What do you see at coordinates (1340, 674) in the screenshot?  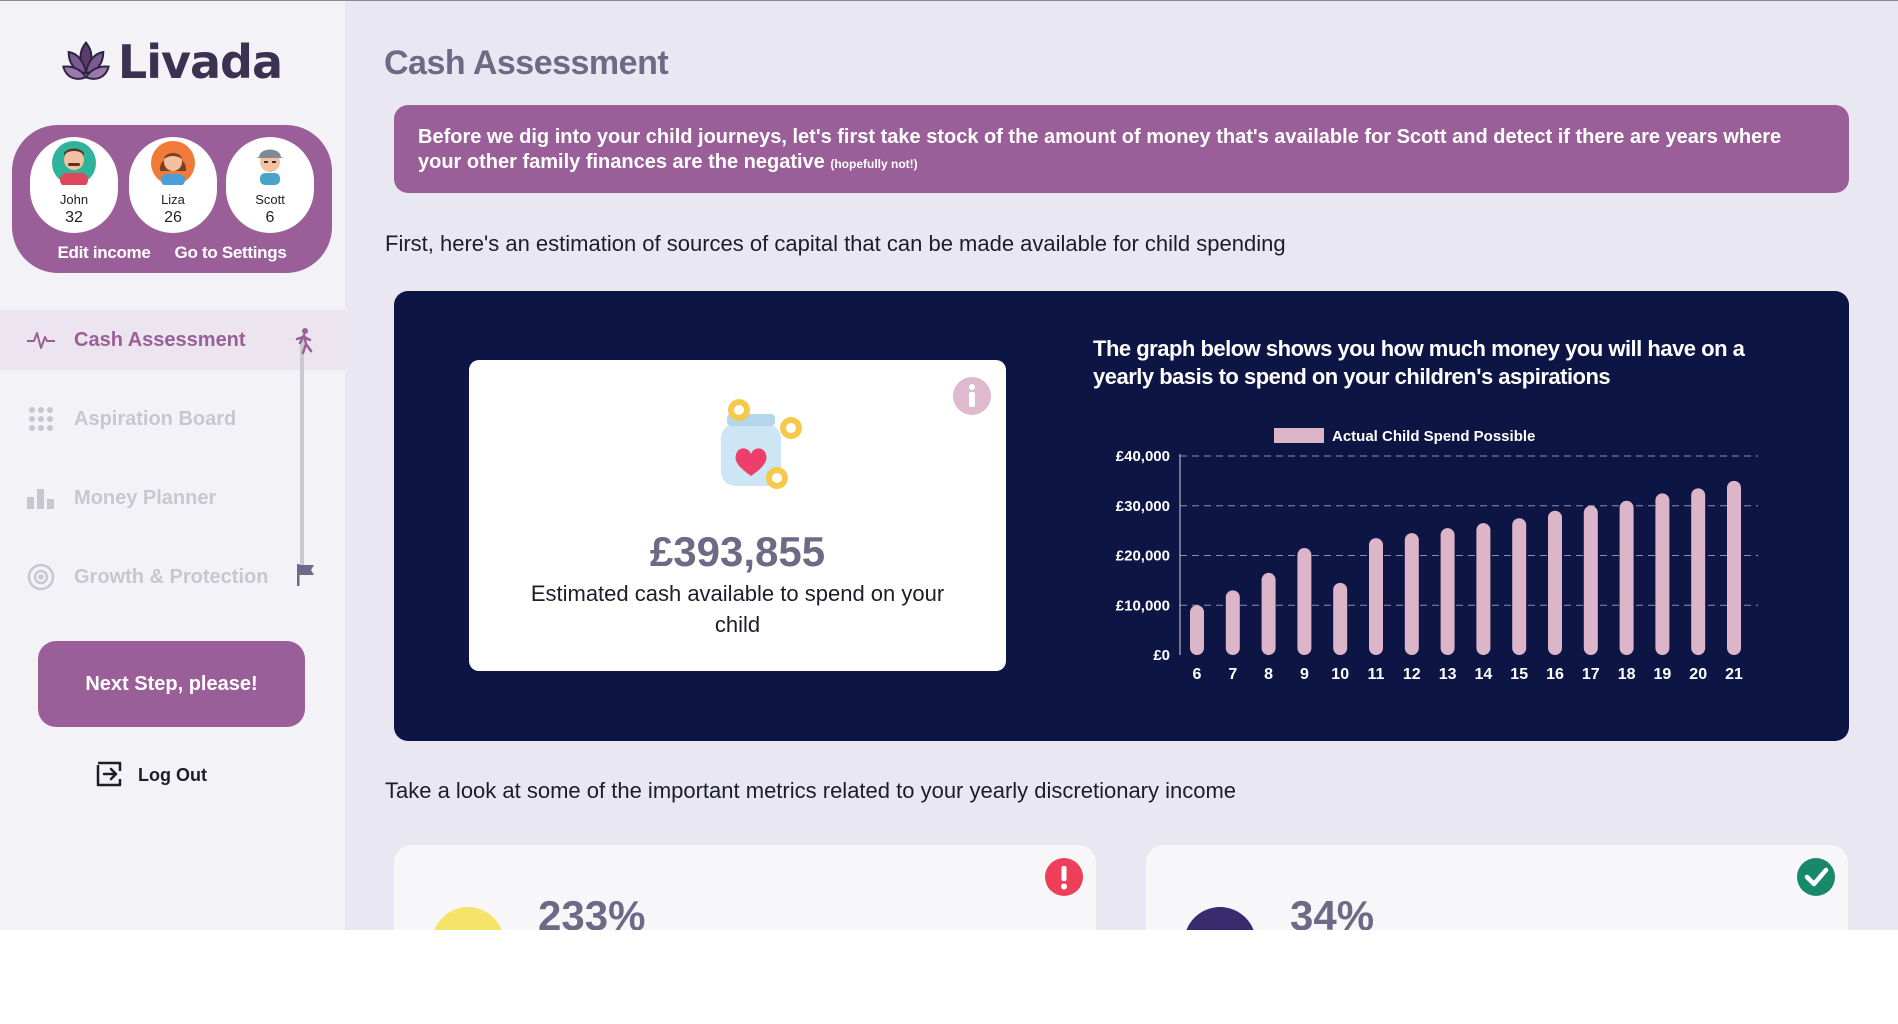 I see `x-tick-label: 10` at bounding box center [1340, 674].